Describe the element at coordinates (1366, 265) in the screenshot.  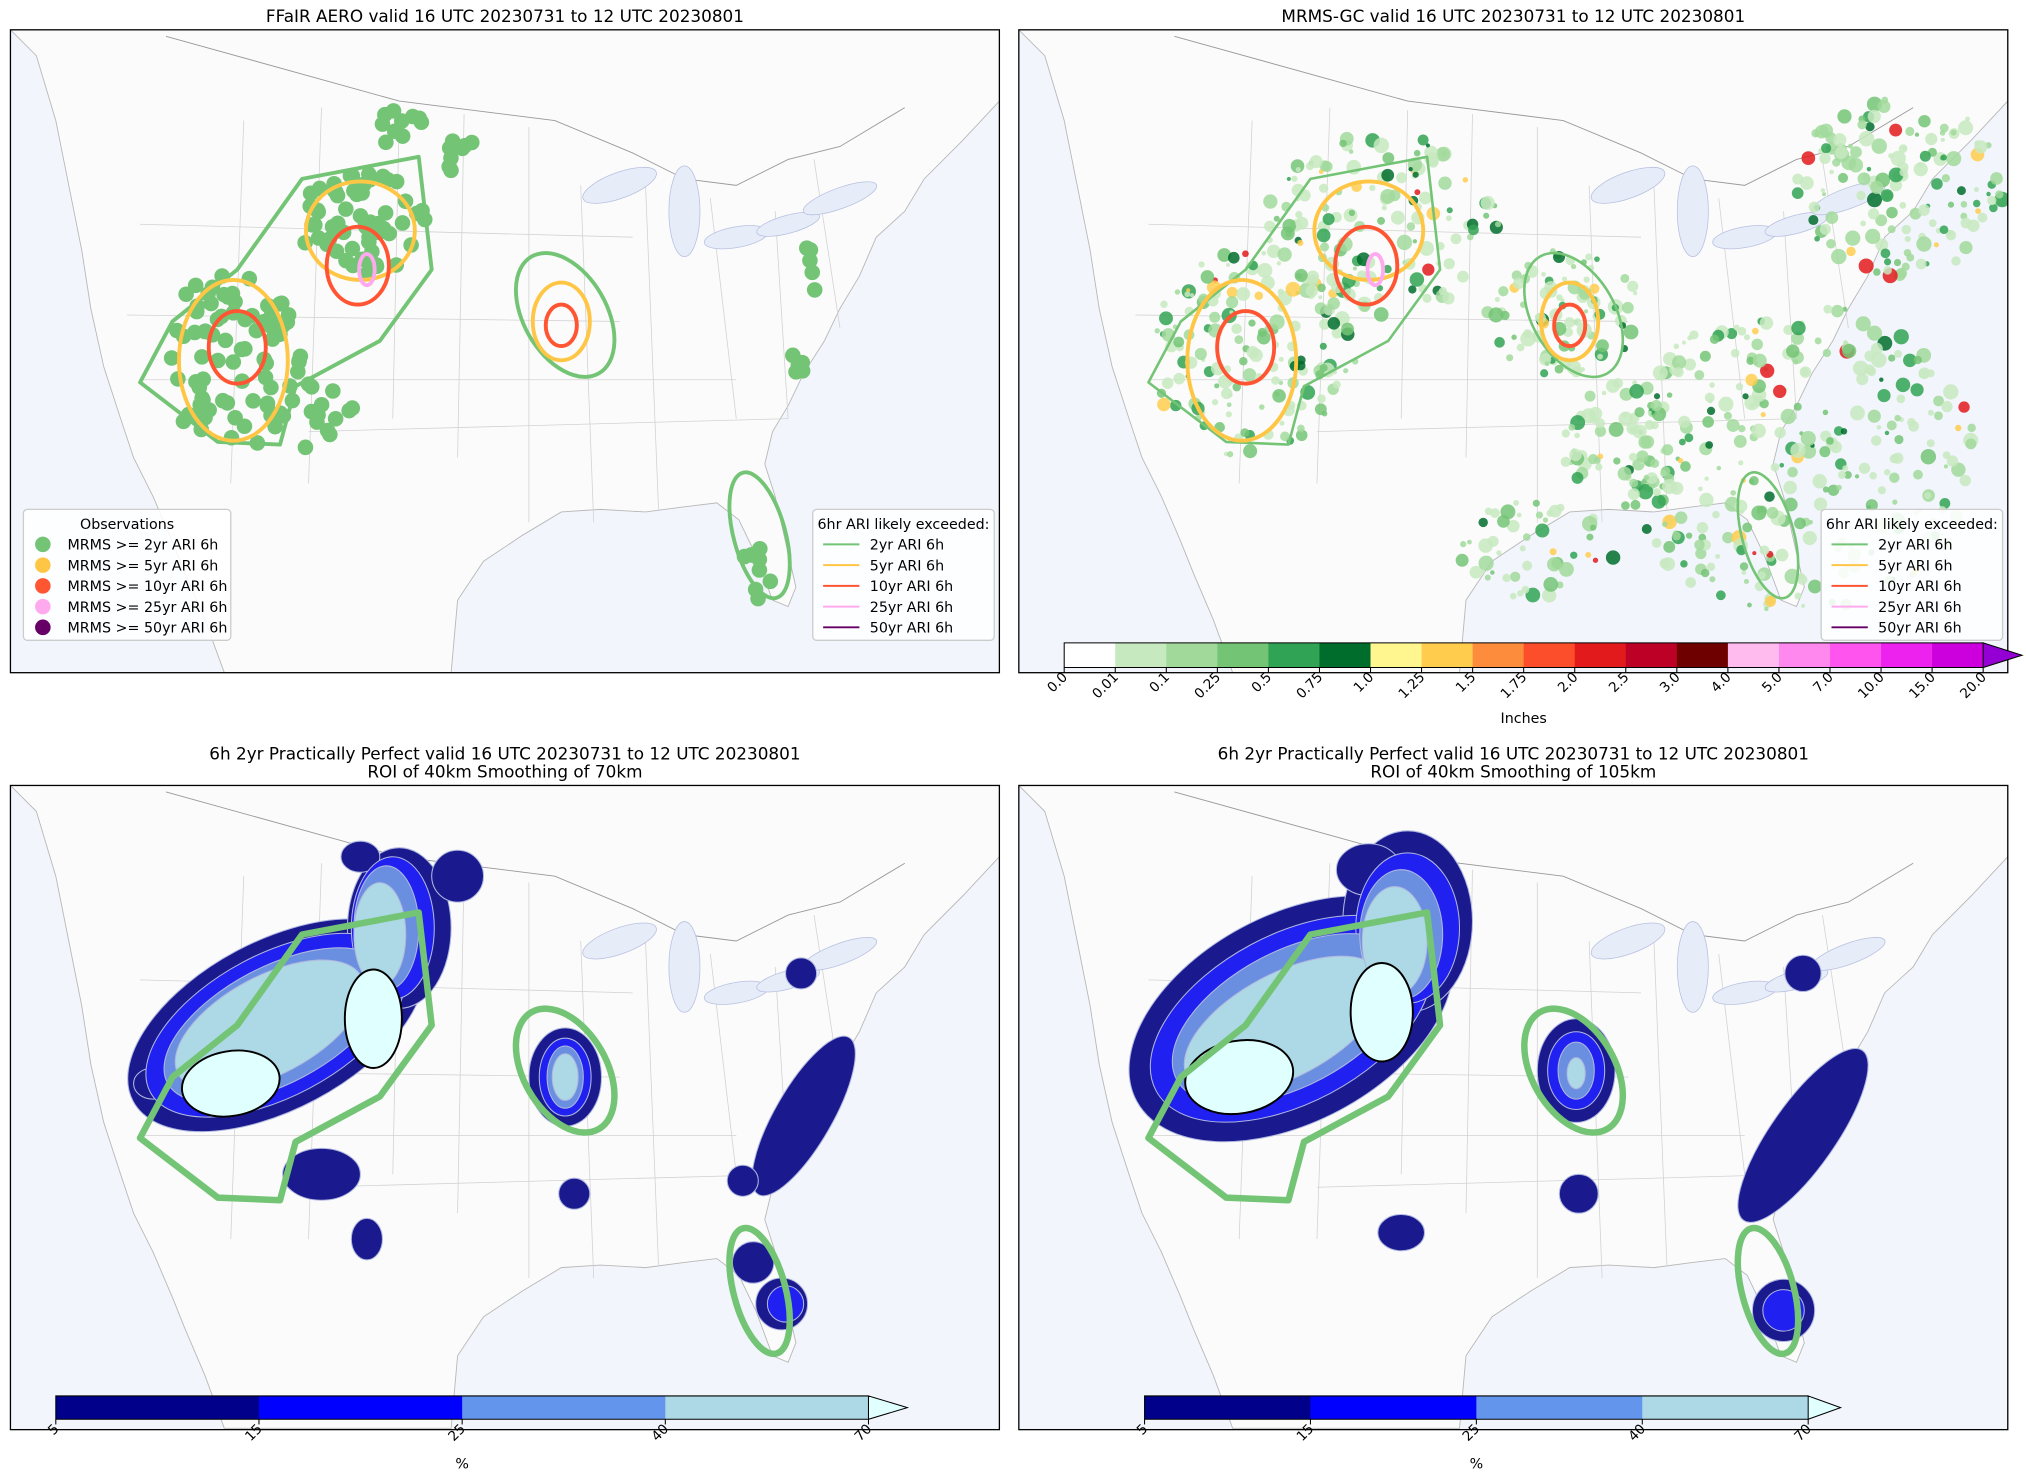
I see `ari-contour` at that location.